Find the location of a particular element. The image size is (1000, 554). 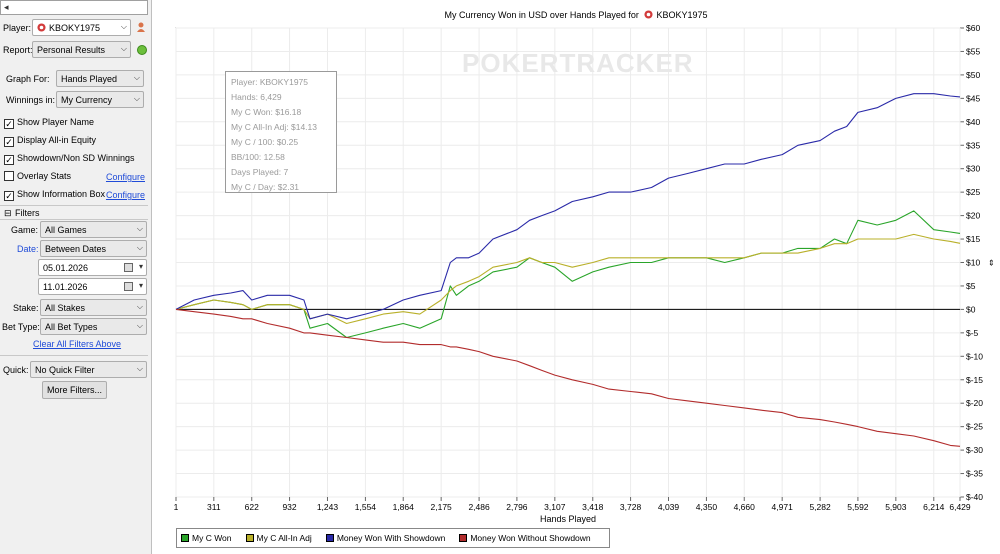

y-tick-label: $-30 is located at coordinates (974, 450).